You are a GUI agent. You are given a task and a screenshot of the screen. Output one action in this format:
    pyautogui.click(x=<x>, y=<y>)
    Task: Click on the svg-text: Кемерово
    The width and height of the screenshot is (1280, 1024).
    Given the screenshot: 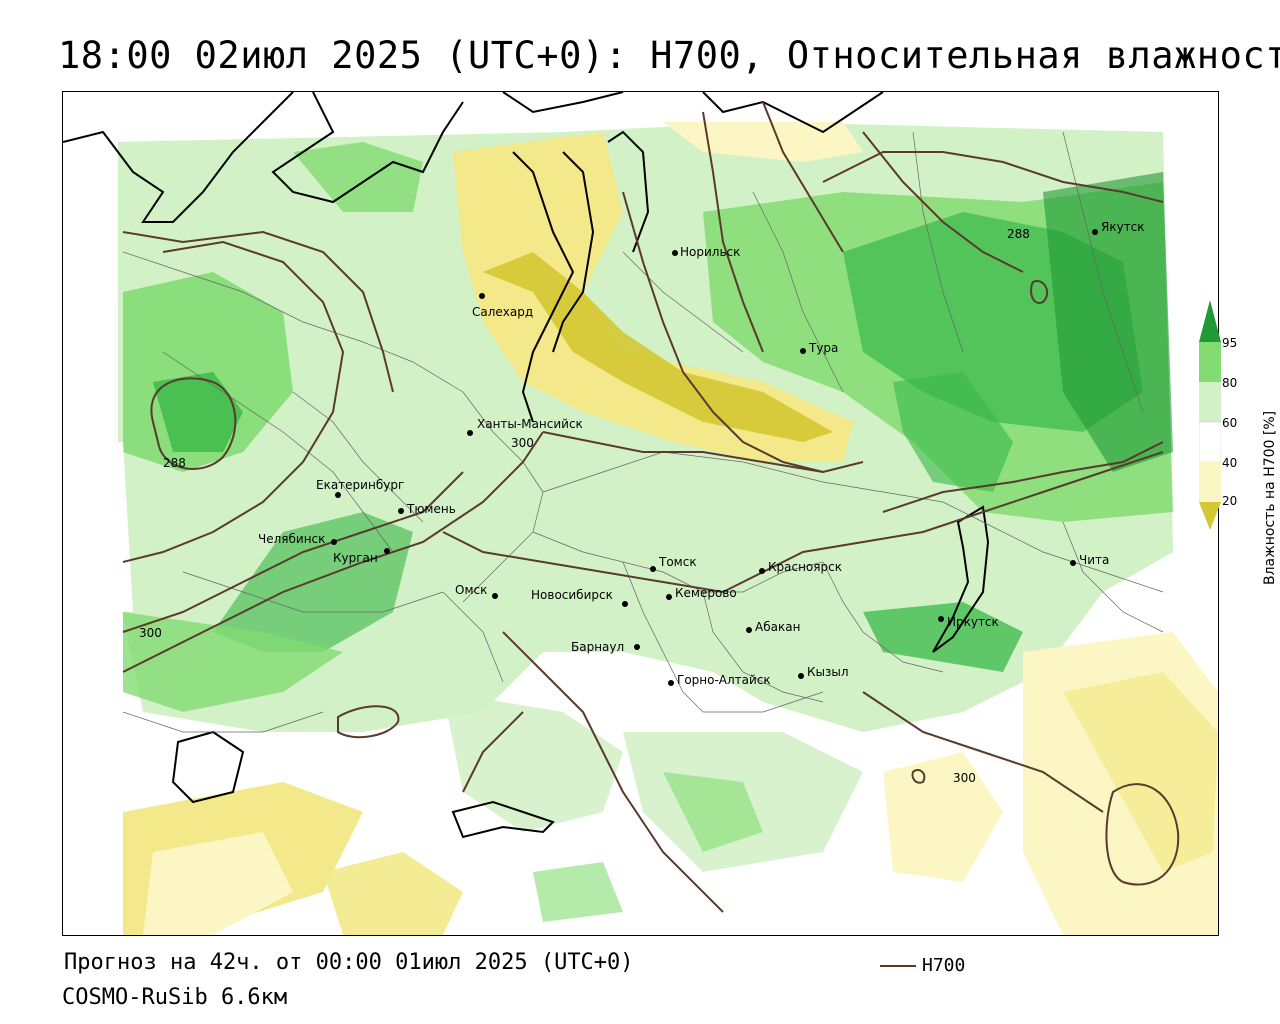 What is the action you would take?
    pyautogui.click(x=706, y=593)
    